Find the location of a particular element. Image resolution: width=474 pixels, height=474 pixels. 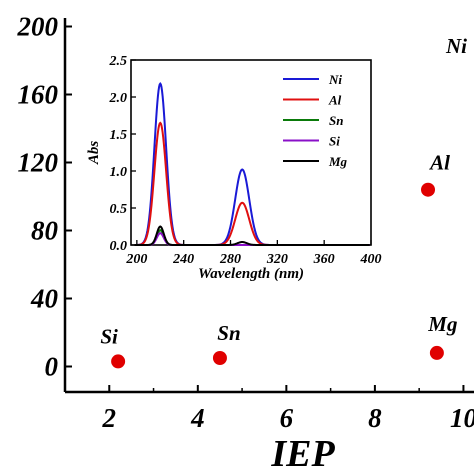

inset-y-tick-label: 0.5 is located at coordinates (119, 209).